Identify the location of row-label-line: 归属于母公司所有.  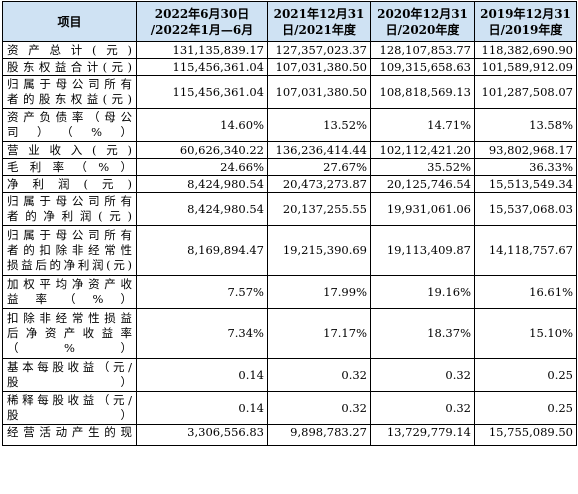
(69, 235).